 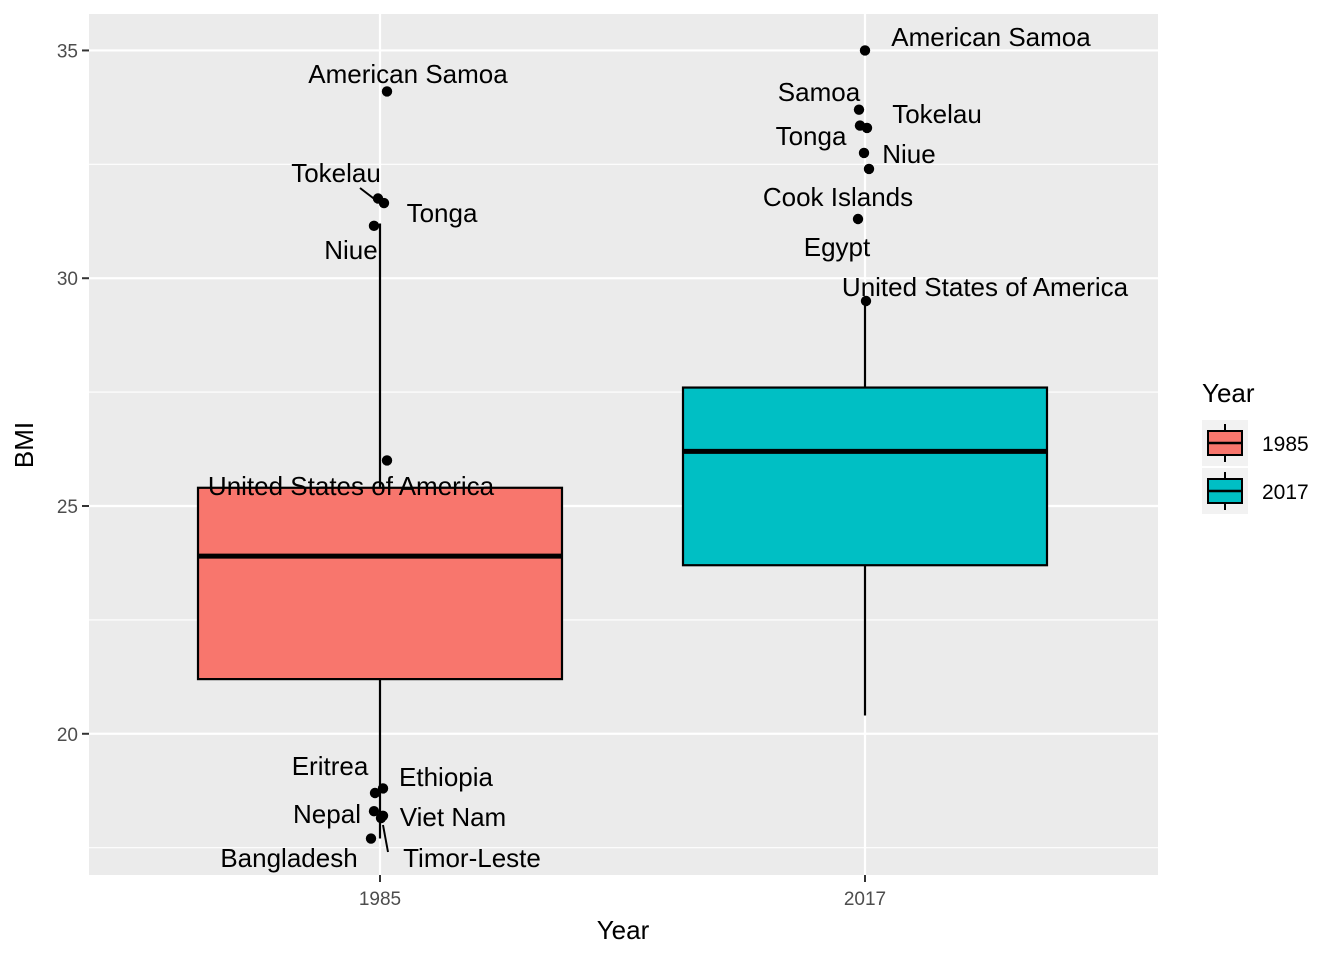 What do you see at coordinates (453, 817) in the screenshot?
I see `point-label: Viet Nam` at bounding box center [453, 817].